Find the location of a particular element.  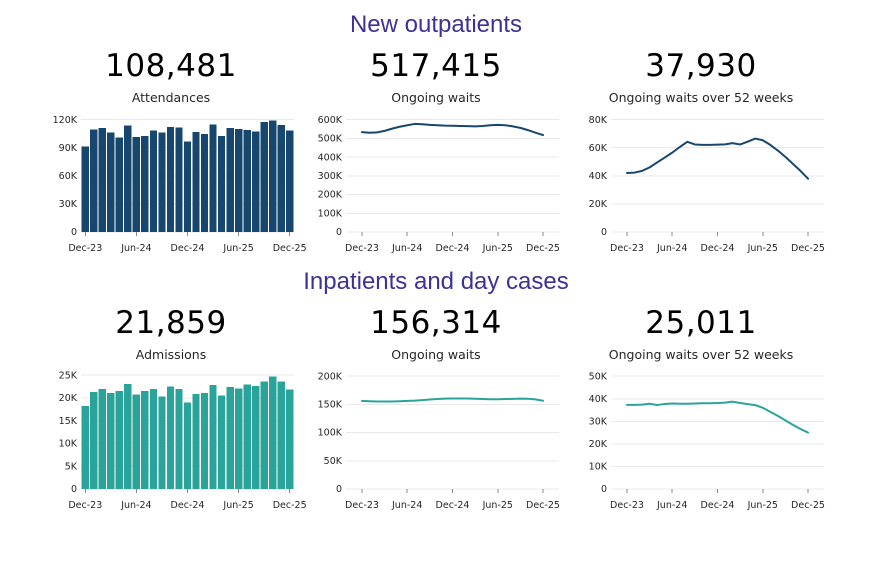

headline-value: 517,415 is located at coordinates (436, 66).